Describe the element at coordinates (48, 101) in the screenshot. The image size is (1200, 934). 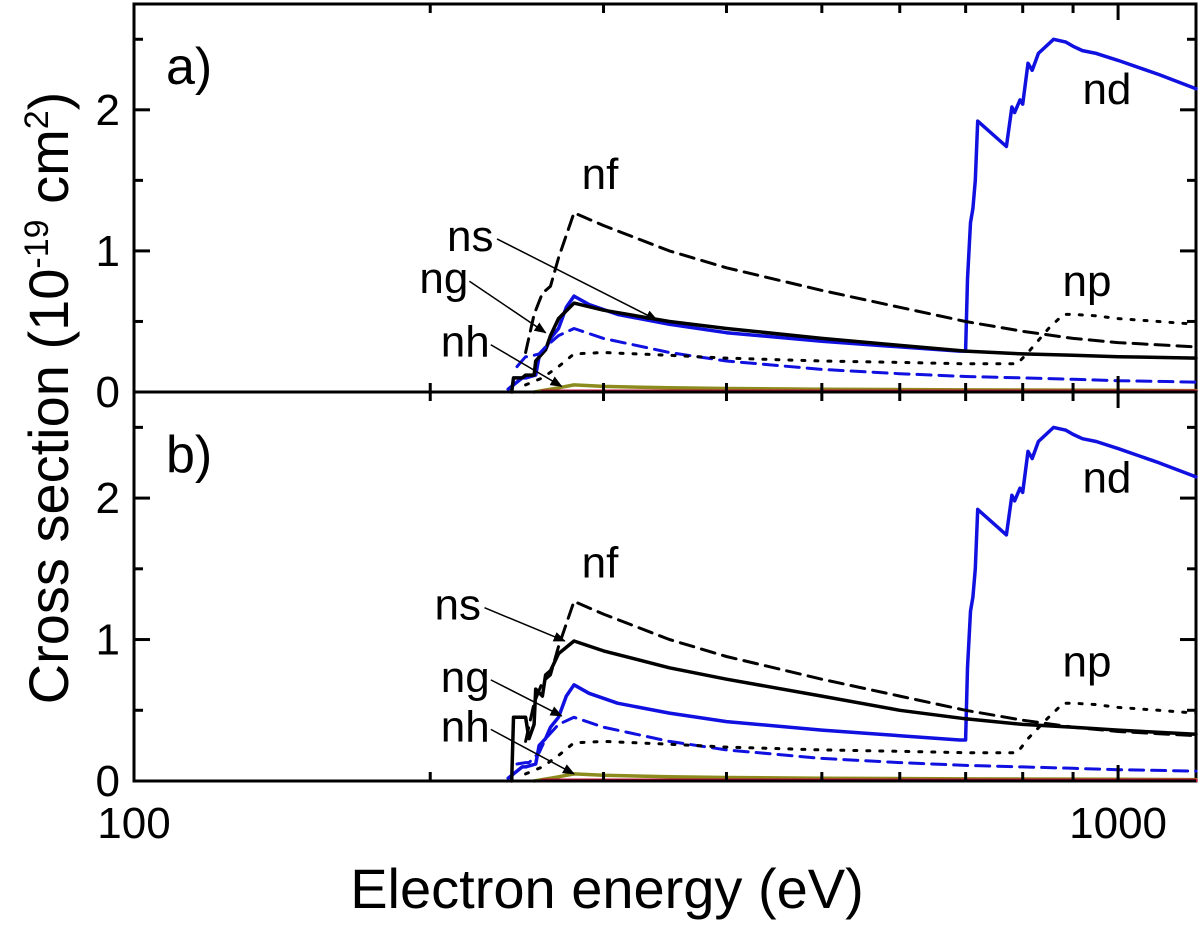
I see `y-axis-title-suffix: )` at that location.